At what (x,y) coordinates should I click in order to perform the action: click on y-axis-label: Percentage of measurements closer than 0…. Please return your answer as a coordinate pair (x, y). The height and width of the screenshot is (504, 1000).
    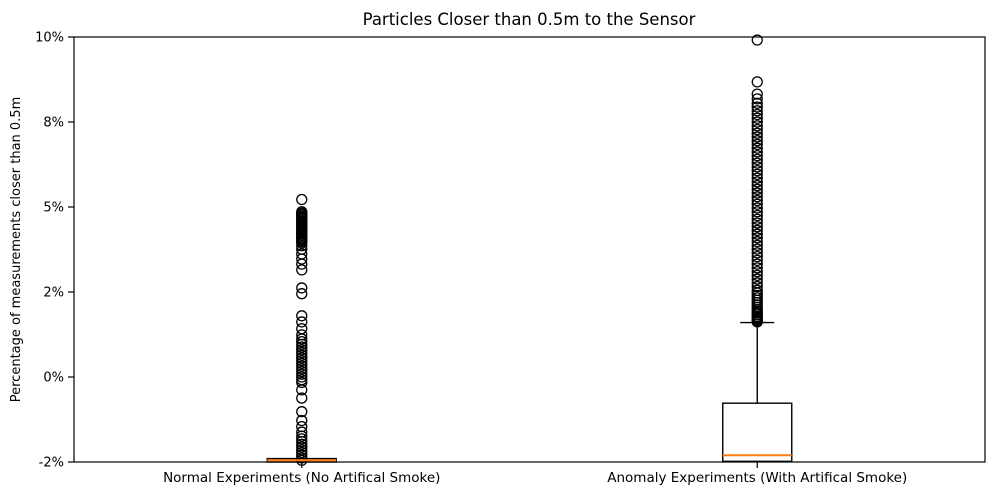
    Looking at the image, I should click on (16, 250).